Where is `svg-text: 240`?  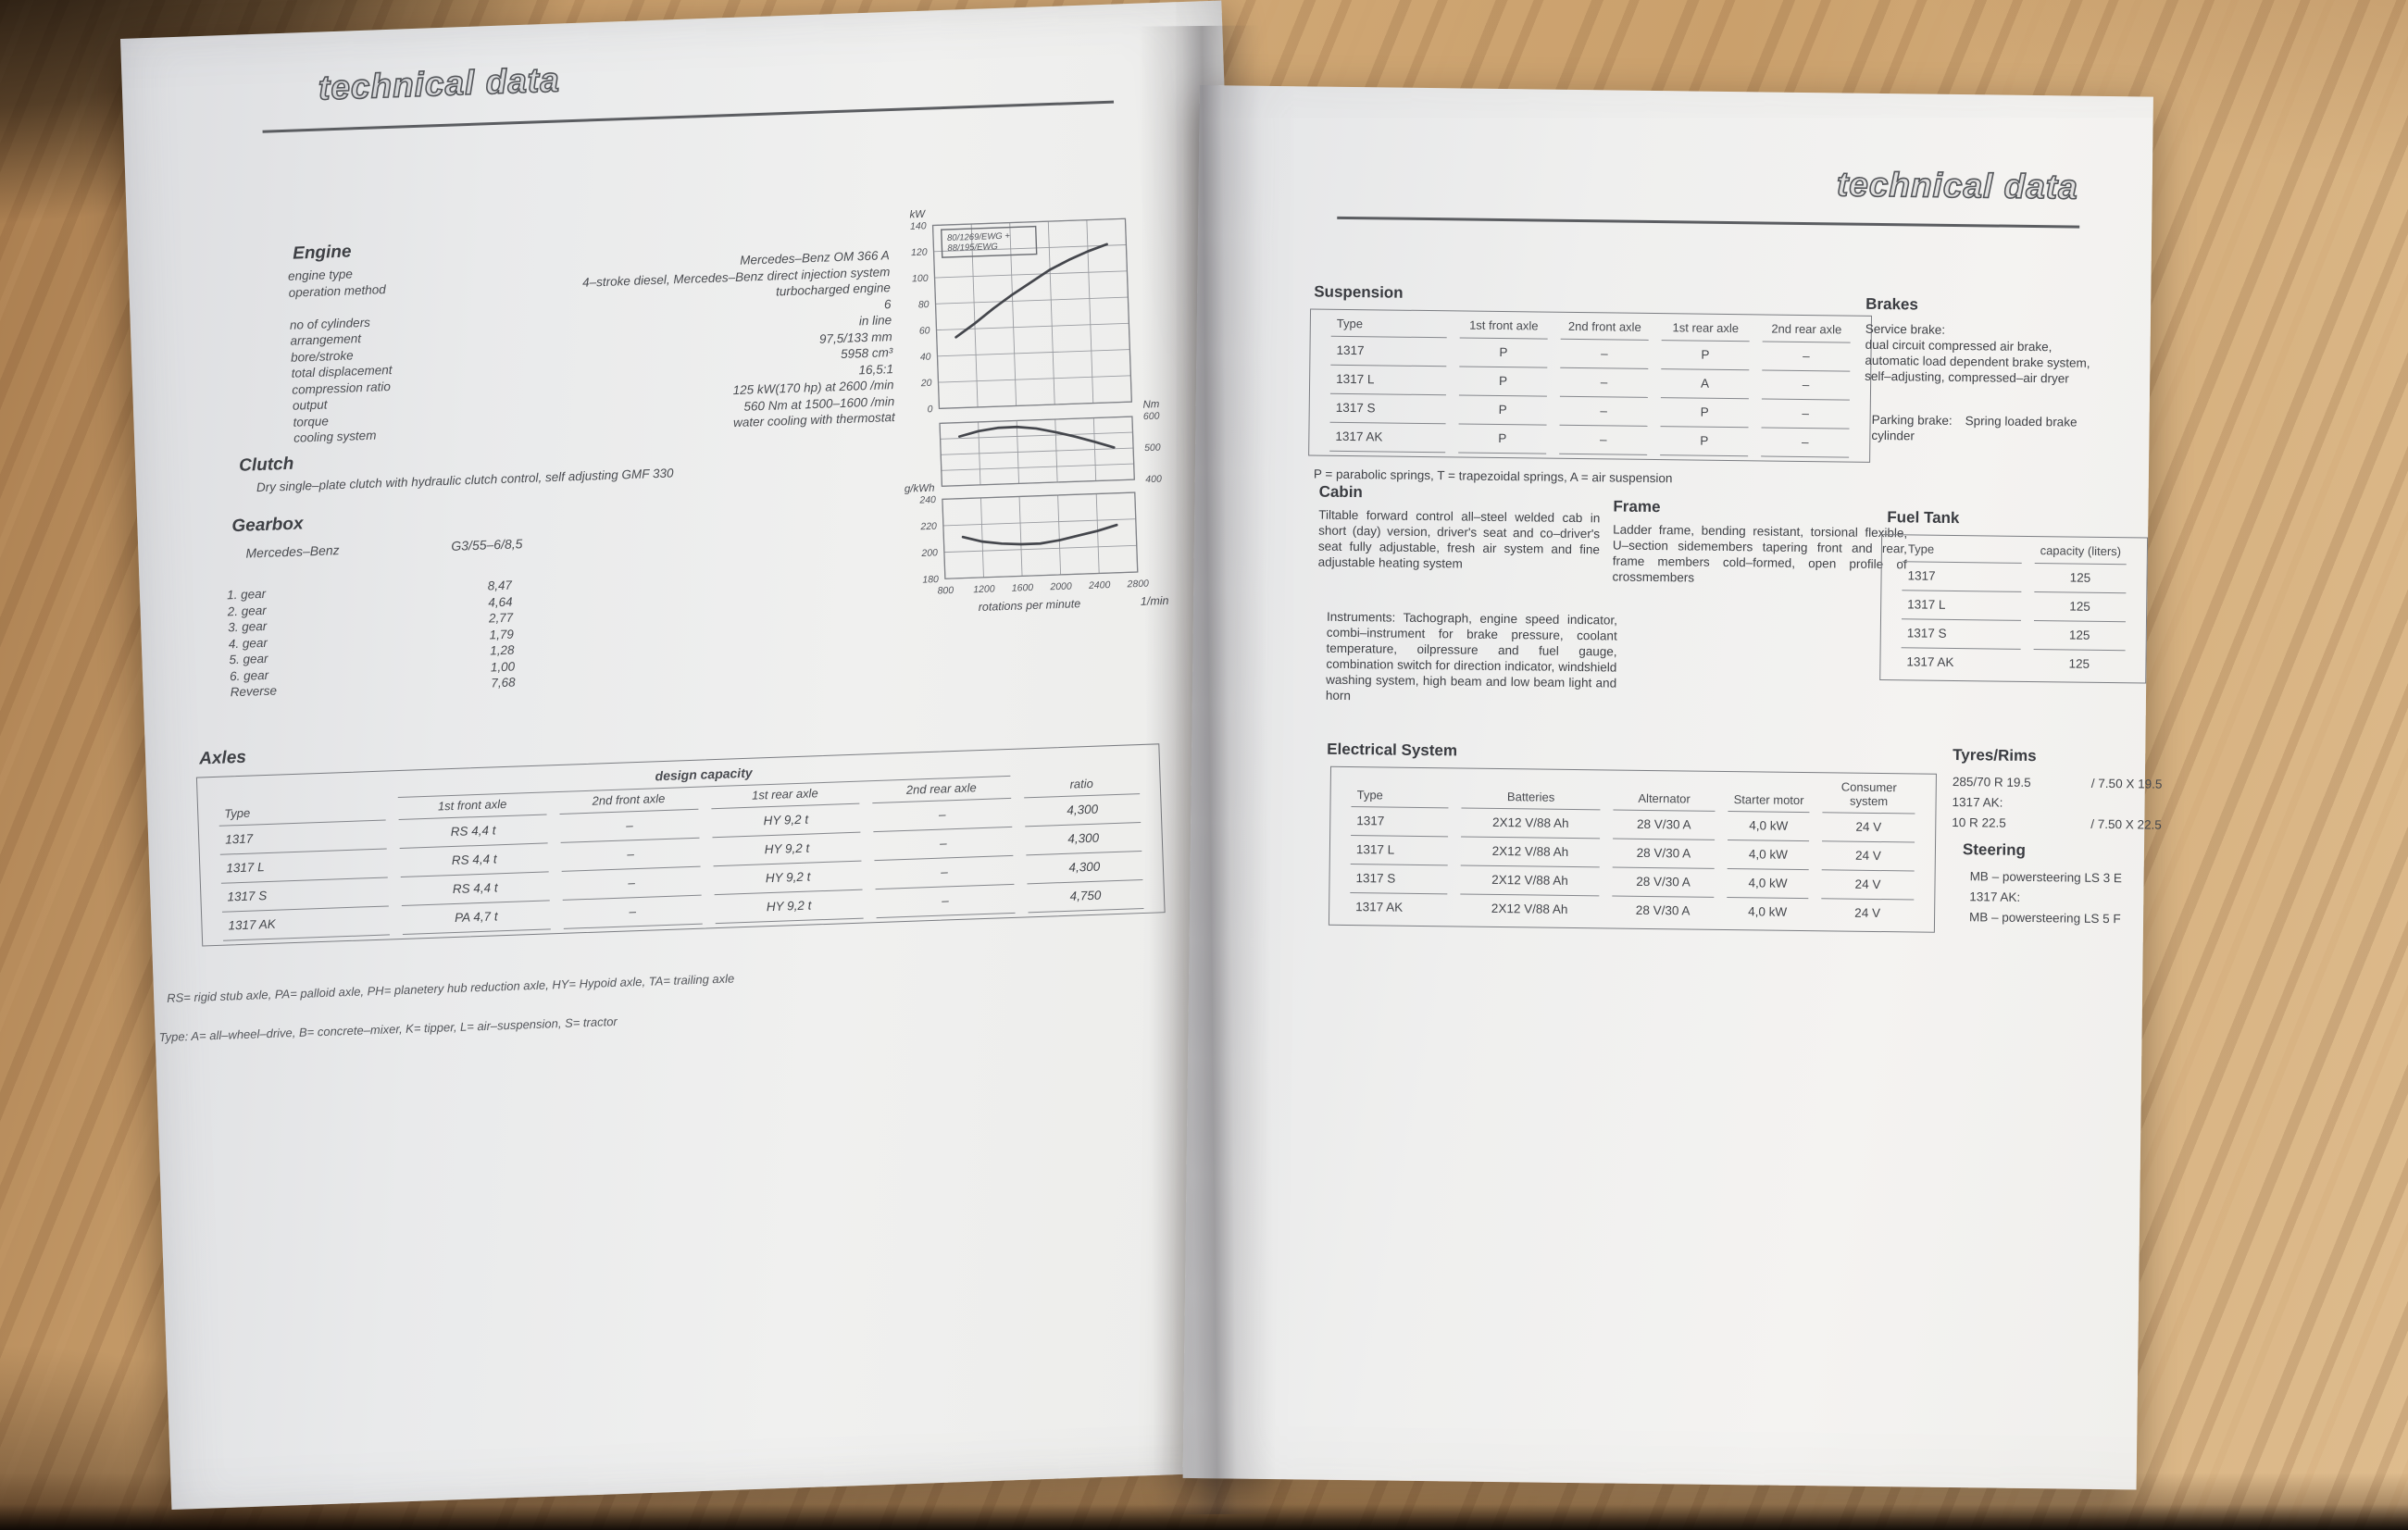 svg-text: 240 is located at coordinates (927, 500).